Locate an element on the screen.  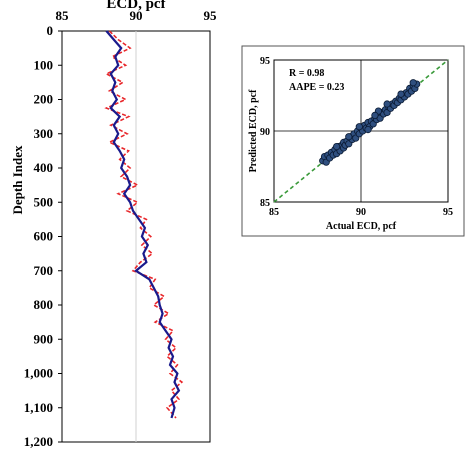
left-y-tick-label: 600 is located at coordinates (44, 236).